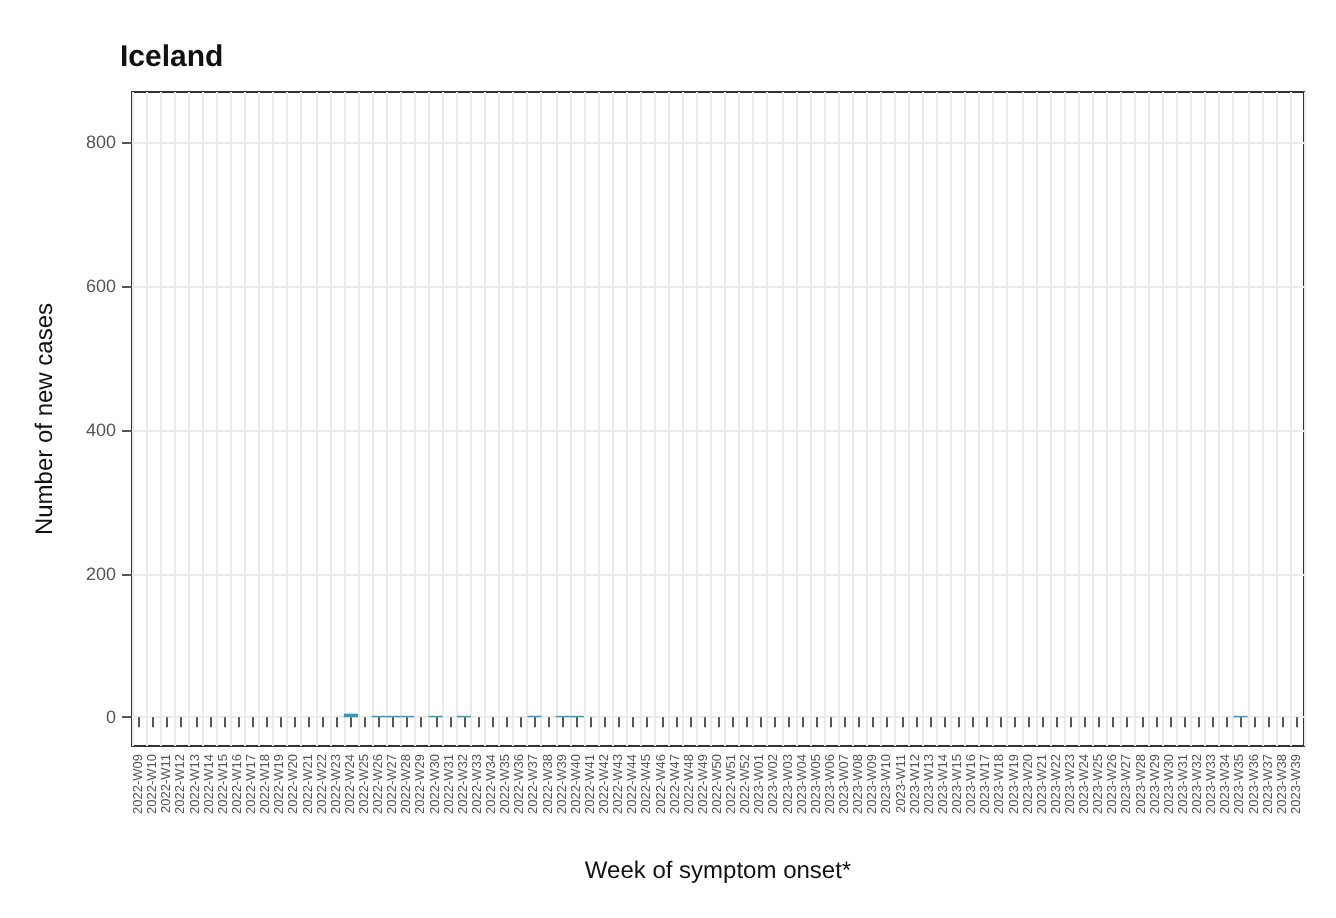 This screenshot has height=918, width=1336. I want to click on y-tick-label: 600, so click(100, 286).